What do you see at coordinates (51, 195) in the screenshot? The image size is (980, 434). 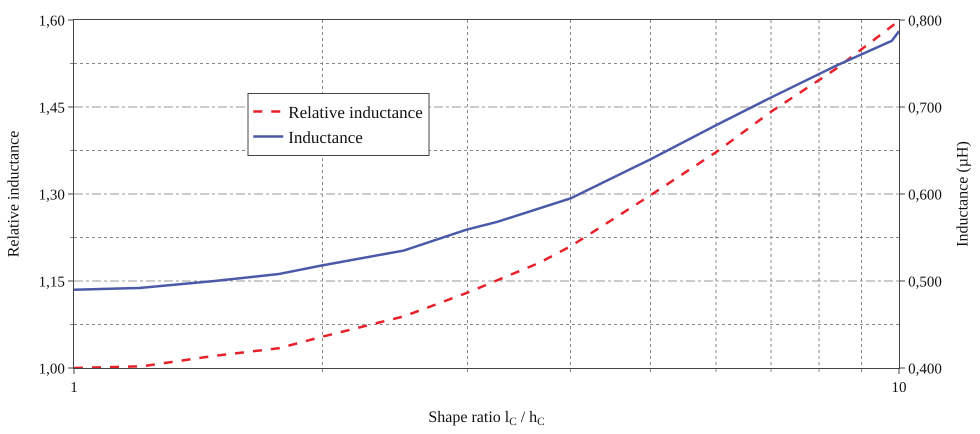 I see `y-tick-label: 1,30` at bounding box center [51, 195].